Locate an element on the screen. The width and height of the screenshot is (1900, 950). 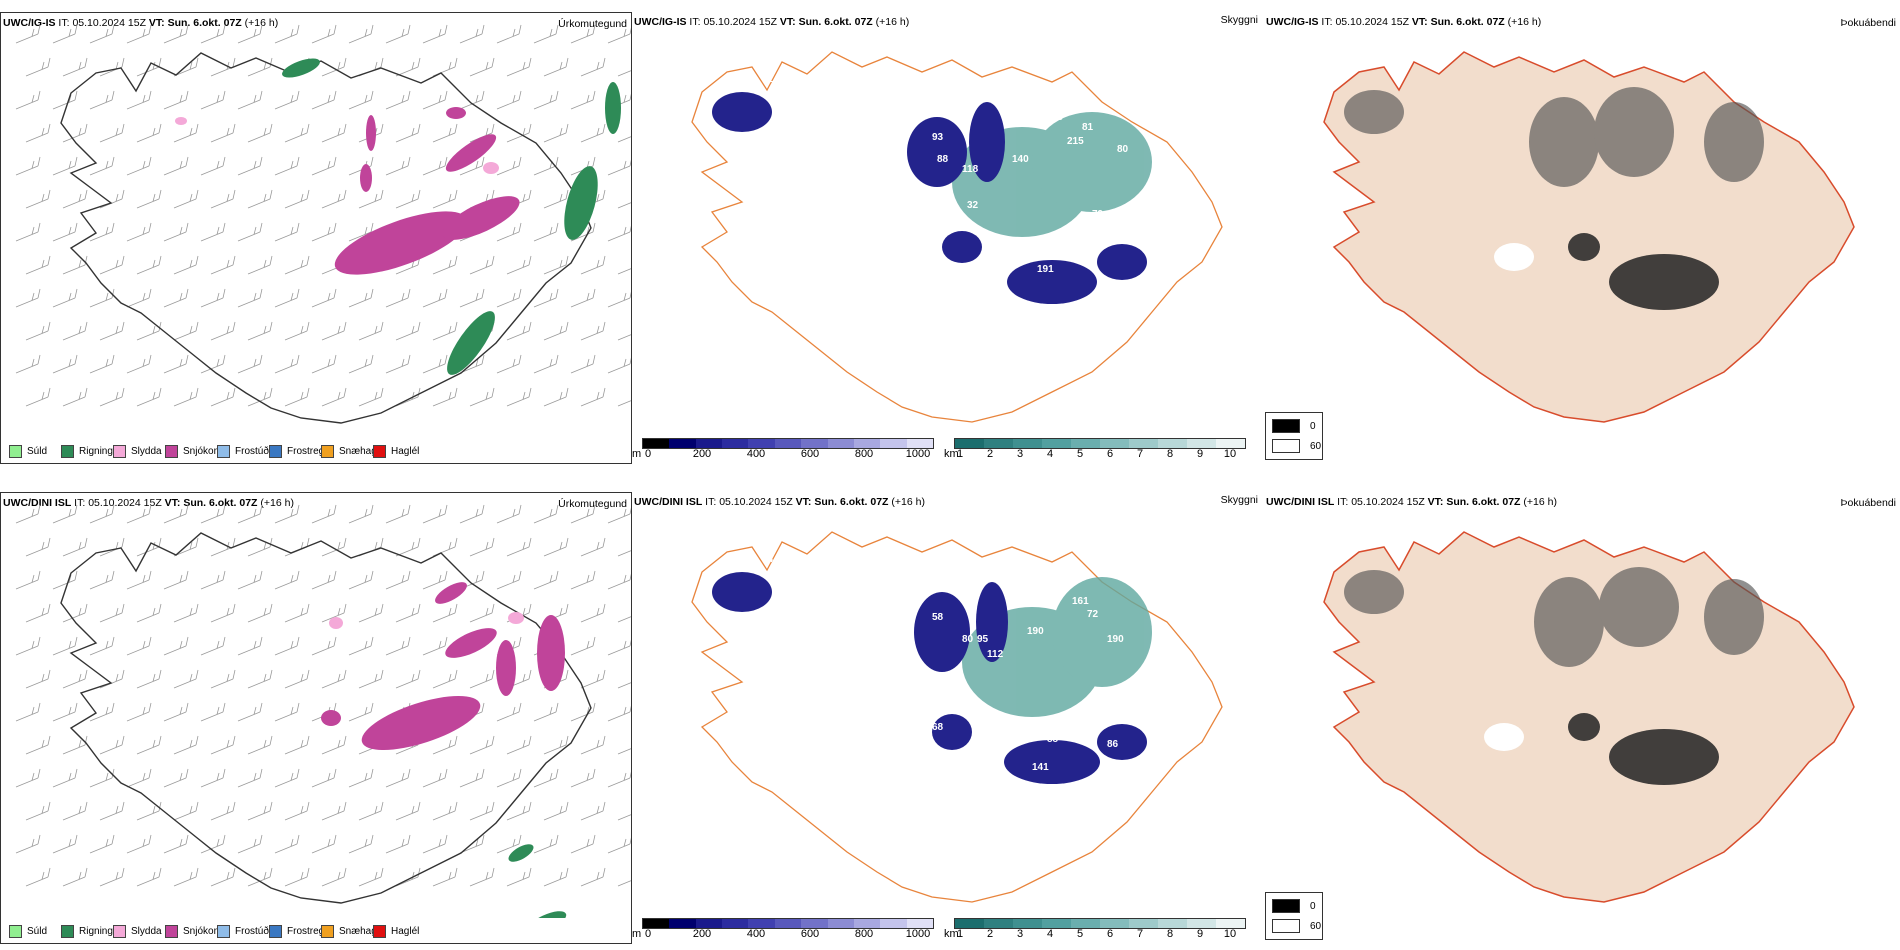
precip-legend-label: Rigning is located at coordinates (96, 931).